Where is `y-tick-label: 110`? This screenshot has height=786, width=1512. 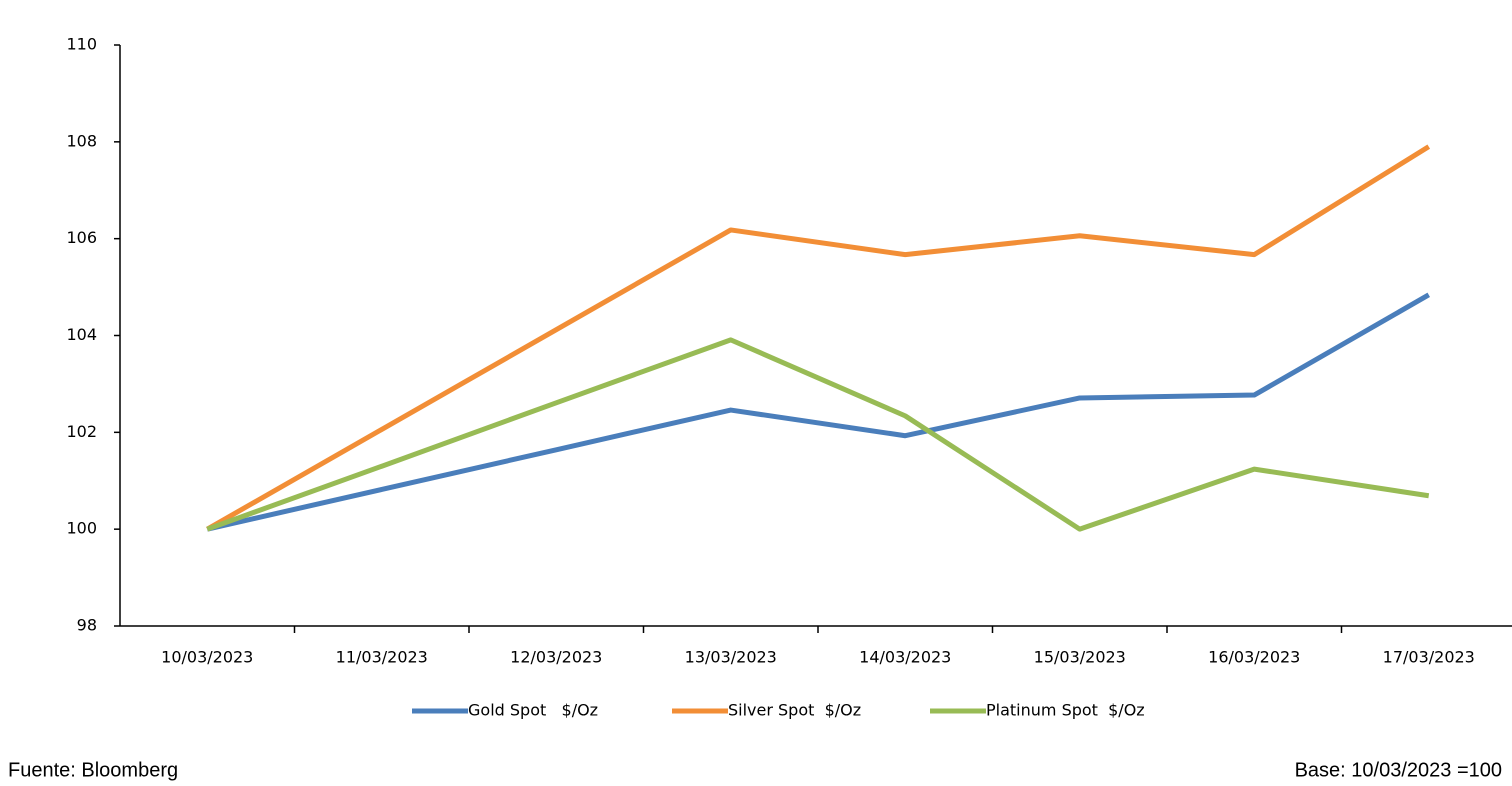
y-tick-label: 110 is located at coordinates (81, 44).